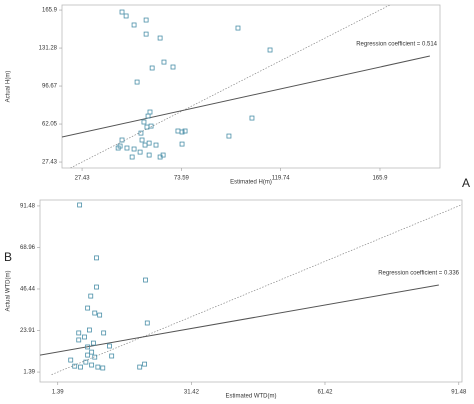  What do you see at coordinates (28, 290) in the screenshot?
I see `y-tick-label: 46.44` at bounding box center [28, 290].